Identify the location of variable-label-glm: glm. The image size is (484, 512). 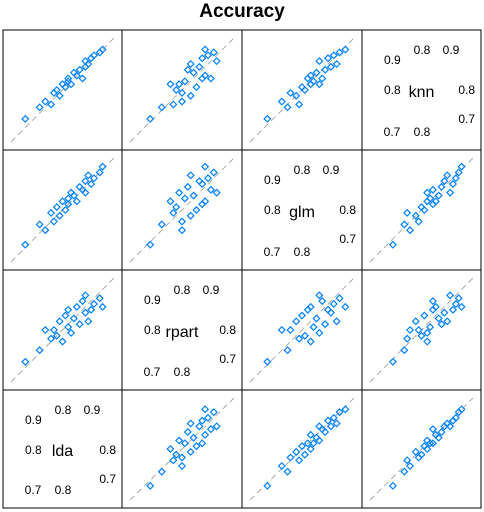
(302, 212).